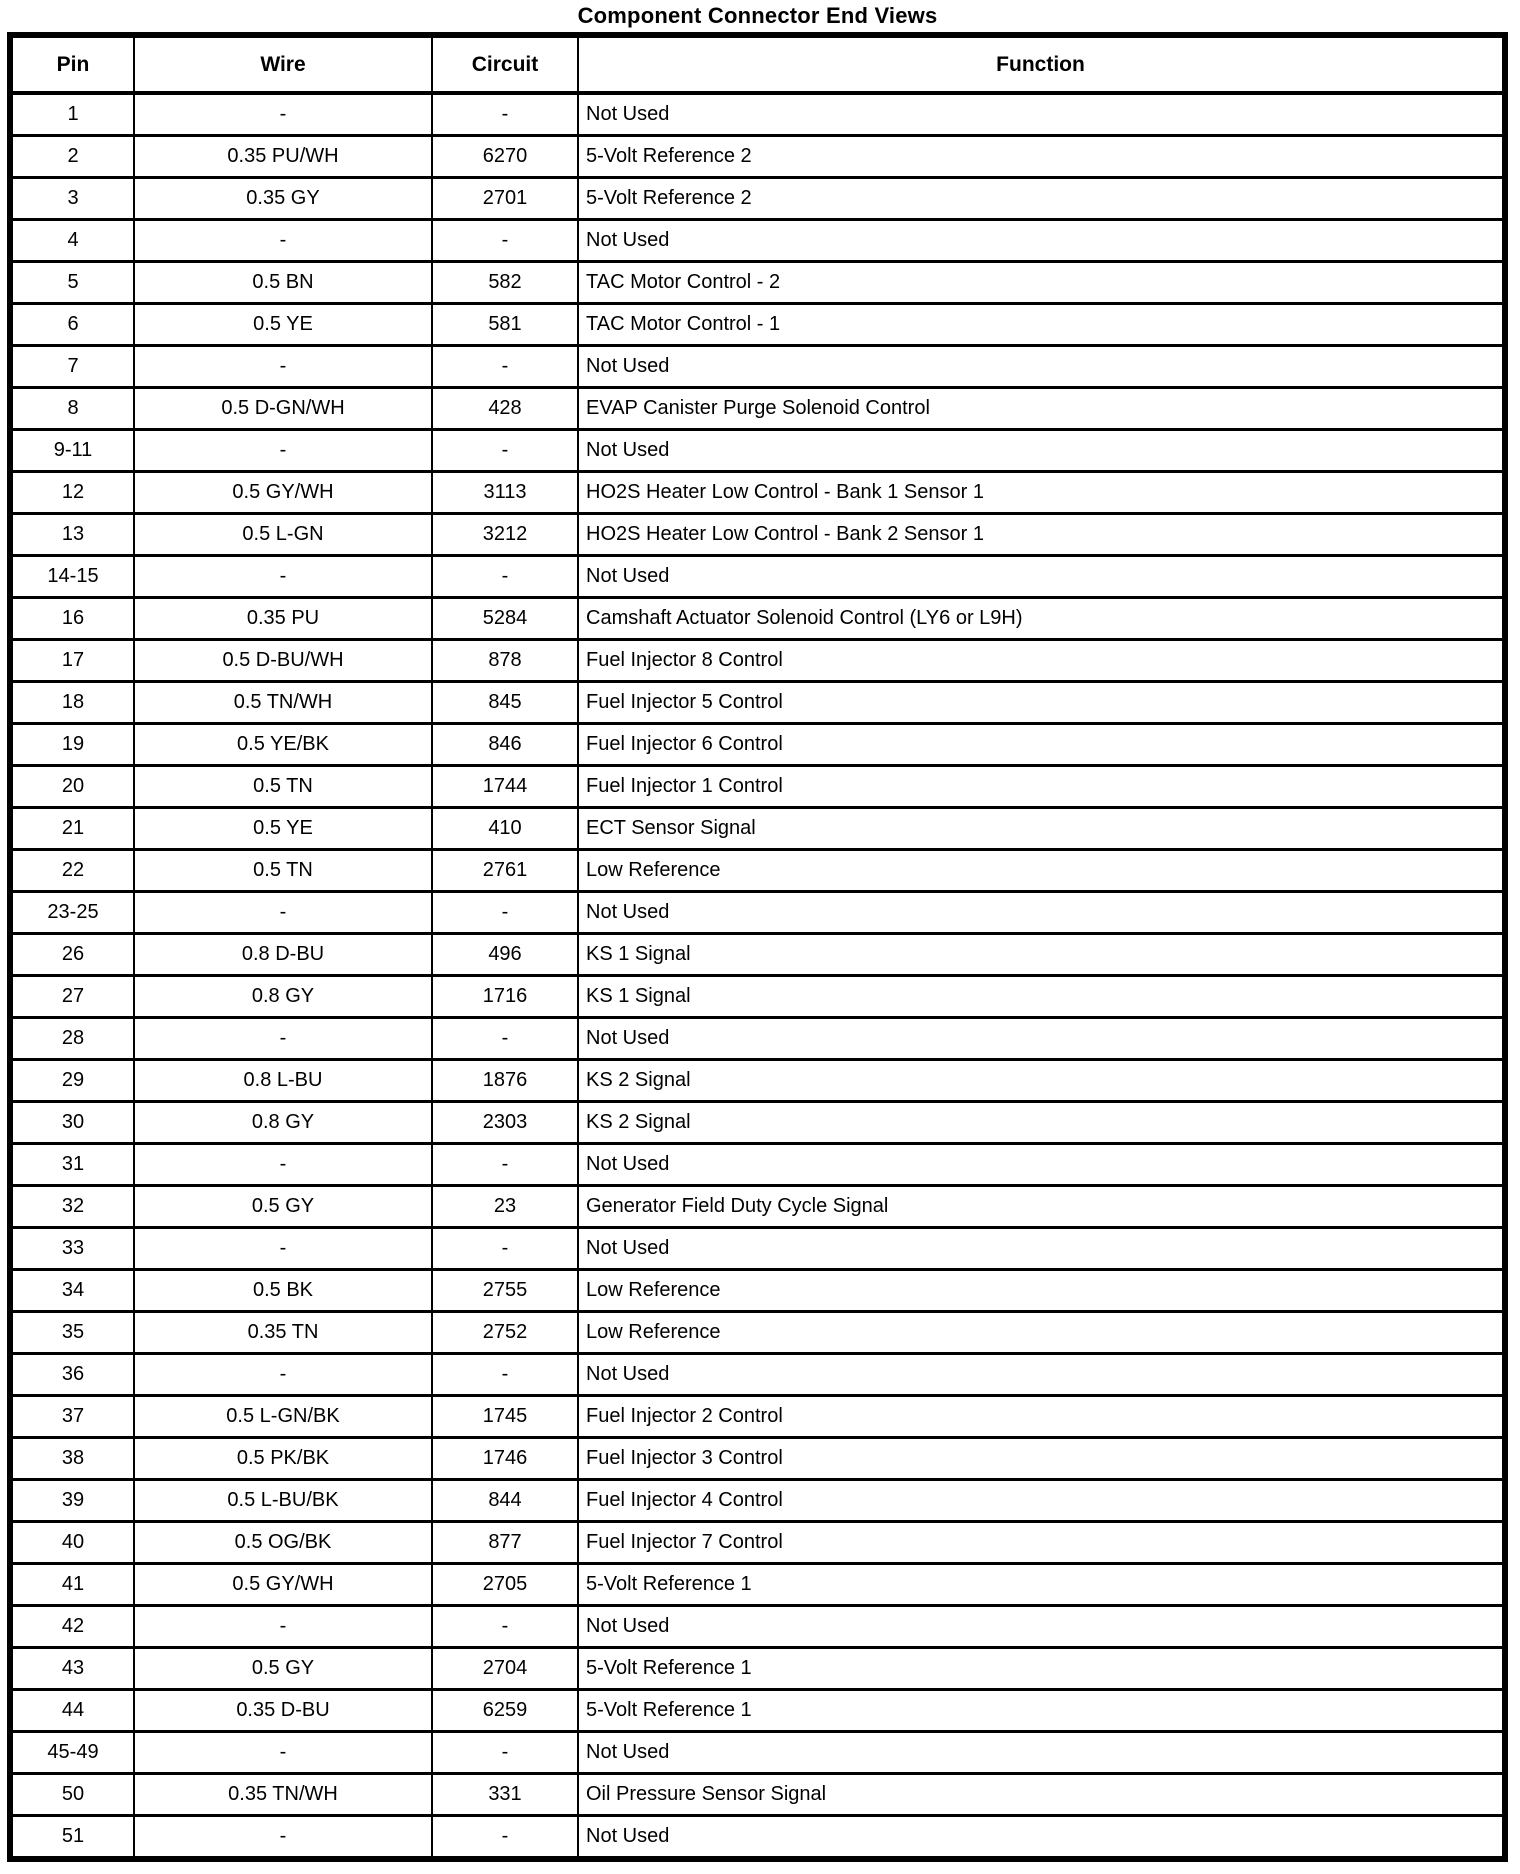 The width and height of the screenshot is (1520, 1874). I want to click on pin-cell: 51, so click(72, 1837).